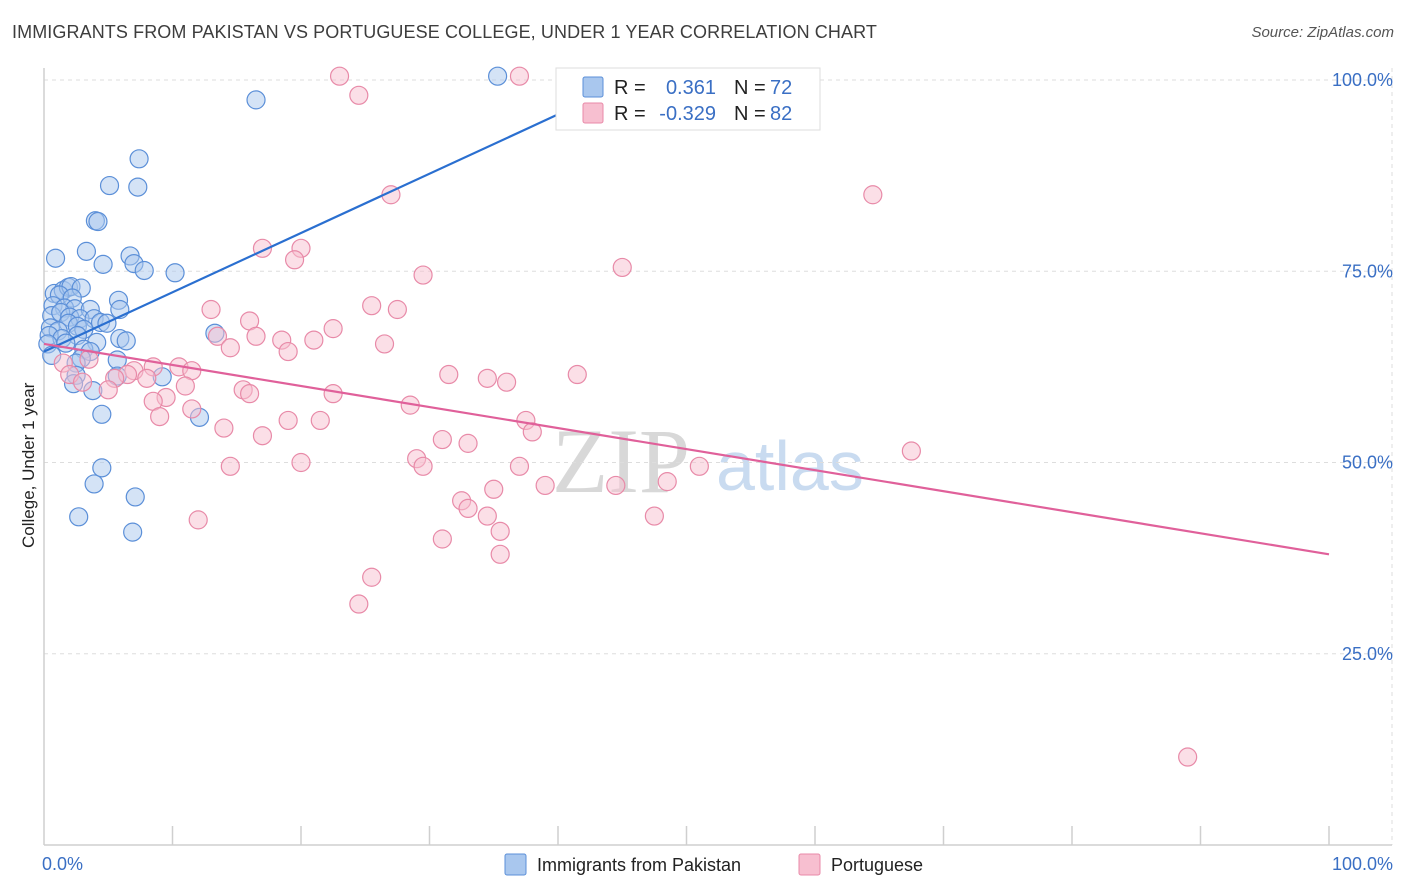 The image size is (1406, 892). I want to click on y-axis-title: College, Under 1 year, so click(28, 465).